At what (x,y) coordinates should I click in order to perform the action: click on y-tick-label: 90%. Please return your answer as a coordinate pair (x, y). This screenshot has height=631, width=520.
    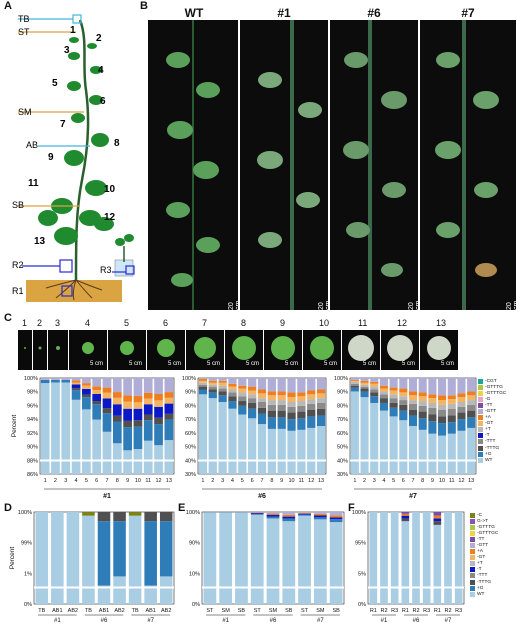
    Looking at the image, I should click on (32, 448).